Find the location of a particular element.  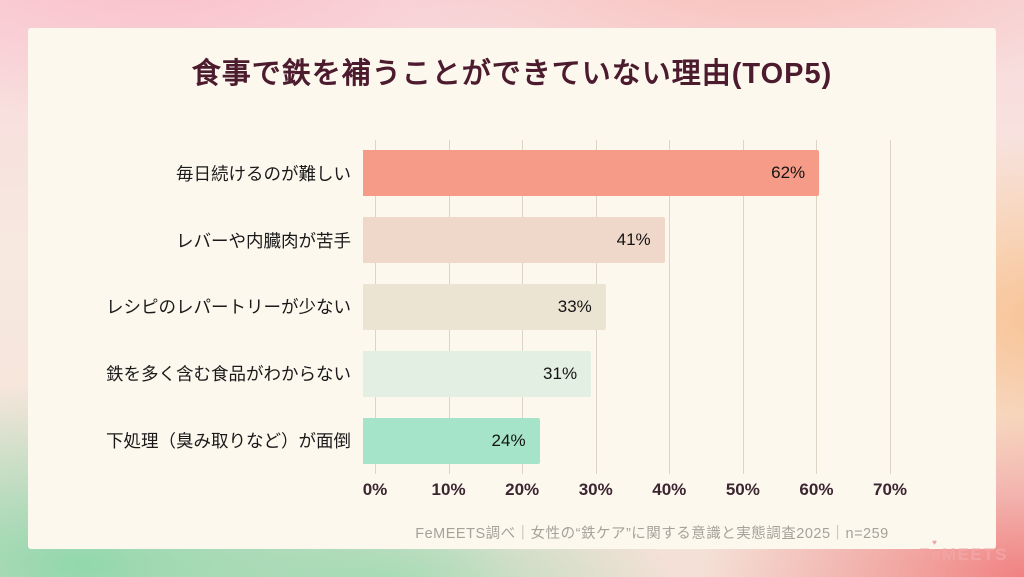

bar-value-label: 31% is located at coordinates (560, 373).